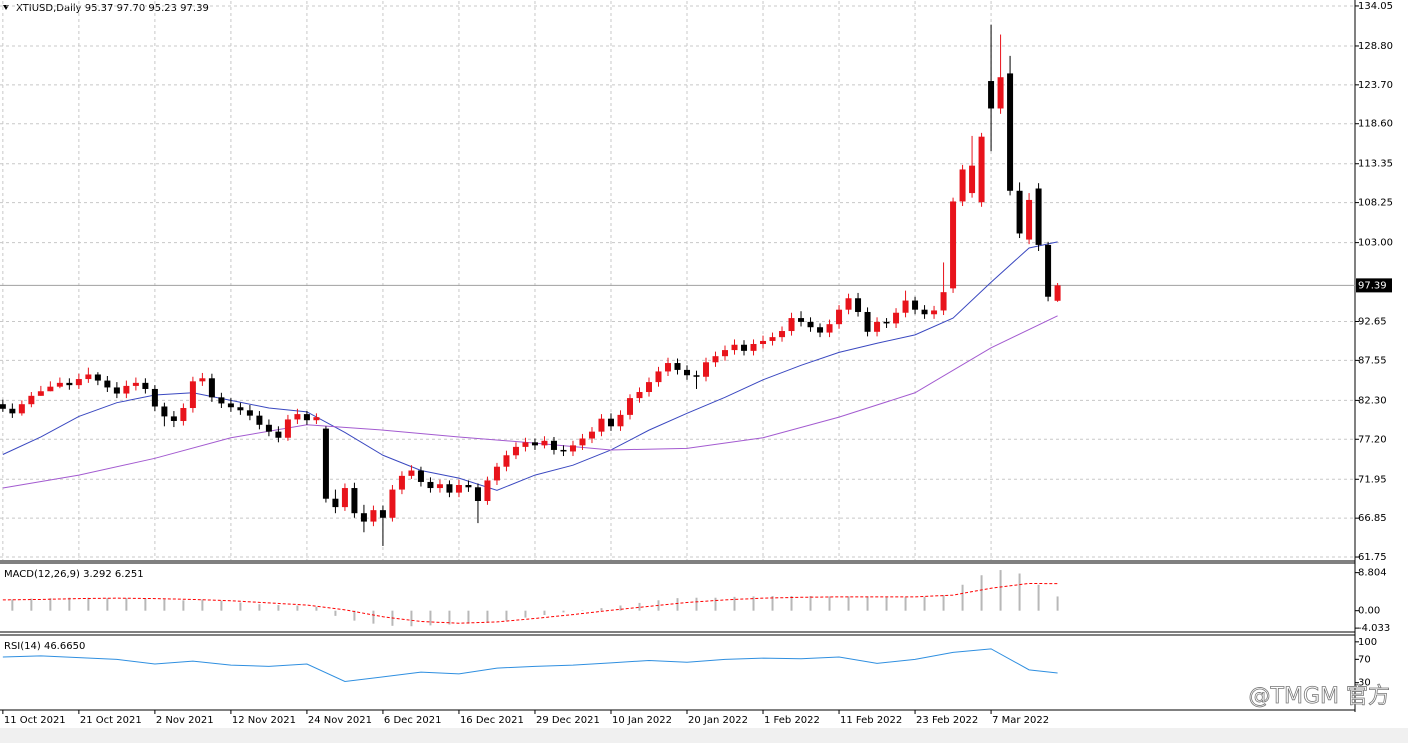  What do you see at coordinates (642, 720) in the screenshot?
I see `x-tick-label: 10 Jan 2022` at bounding box center [642, 720].